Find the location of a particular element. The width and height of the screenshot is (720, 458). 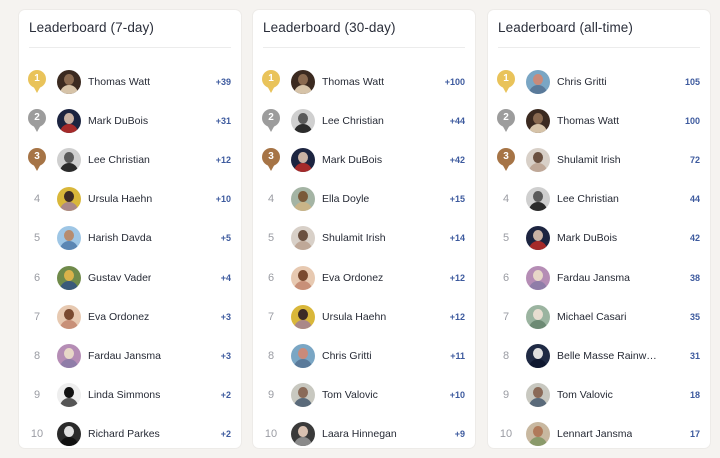

leaderboard-row: 4 Lee Christian 44 is located at coordinates (599, 198).